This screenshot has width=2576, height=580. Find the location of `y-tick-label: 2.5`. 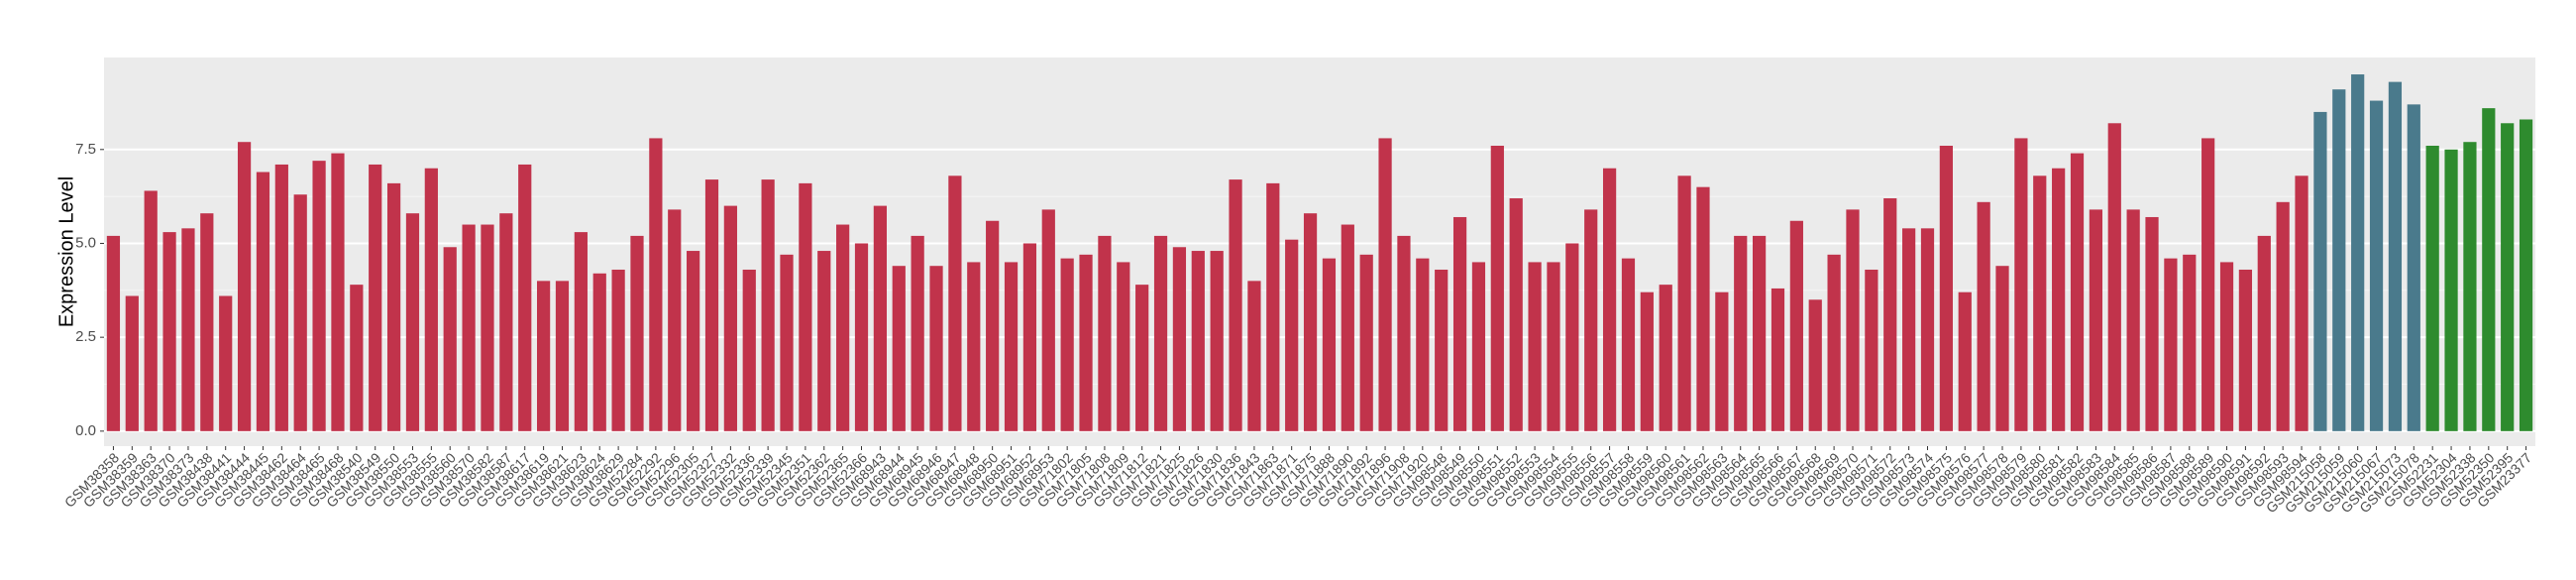

y-tick-label: 2.5 is located at coordinates (85, 336).